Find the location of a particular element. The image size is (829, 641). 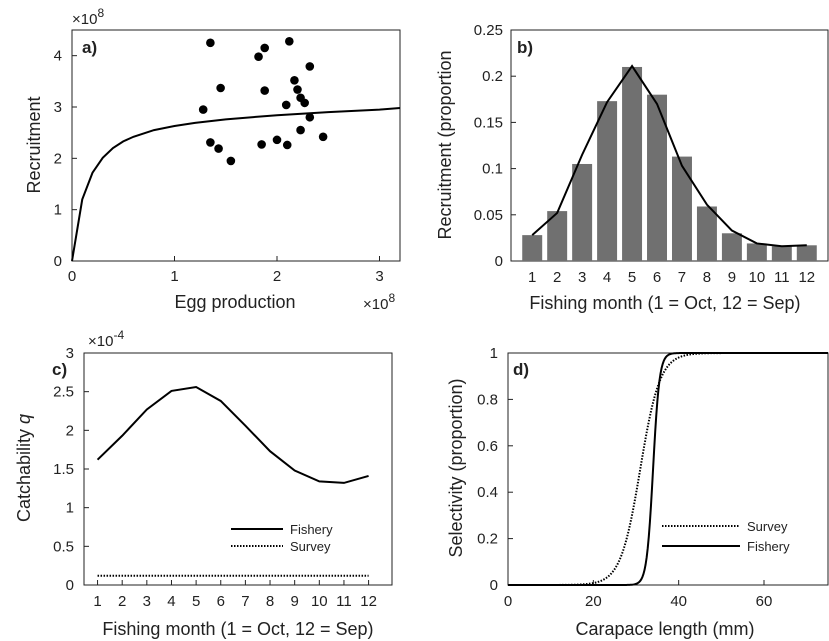

panel-b-line is located at coordinates (669, 156).